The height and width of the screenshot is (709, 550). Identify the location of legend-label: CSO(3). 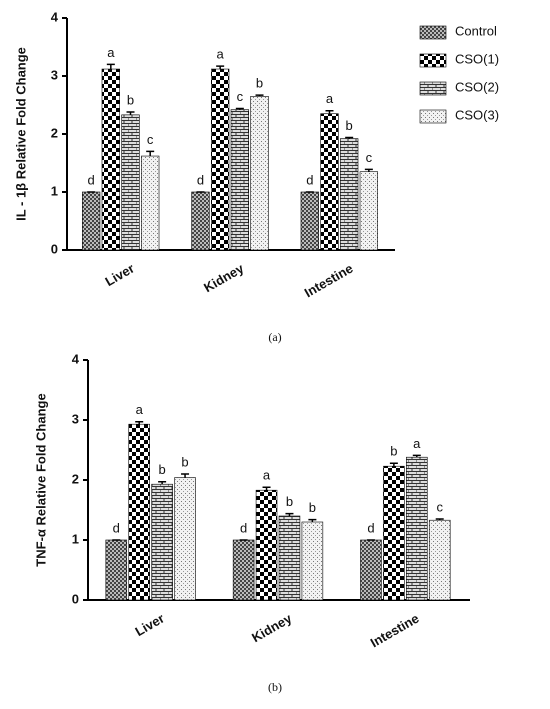
(477, 114).